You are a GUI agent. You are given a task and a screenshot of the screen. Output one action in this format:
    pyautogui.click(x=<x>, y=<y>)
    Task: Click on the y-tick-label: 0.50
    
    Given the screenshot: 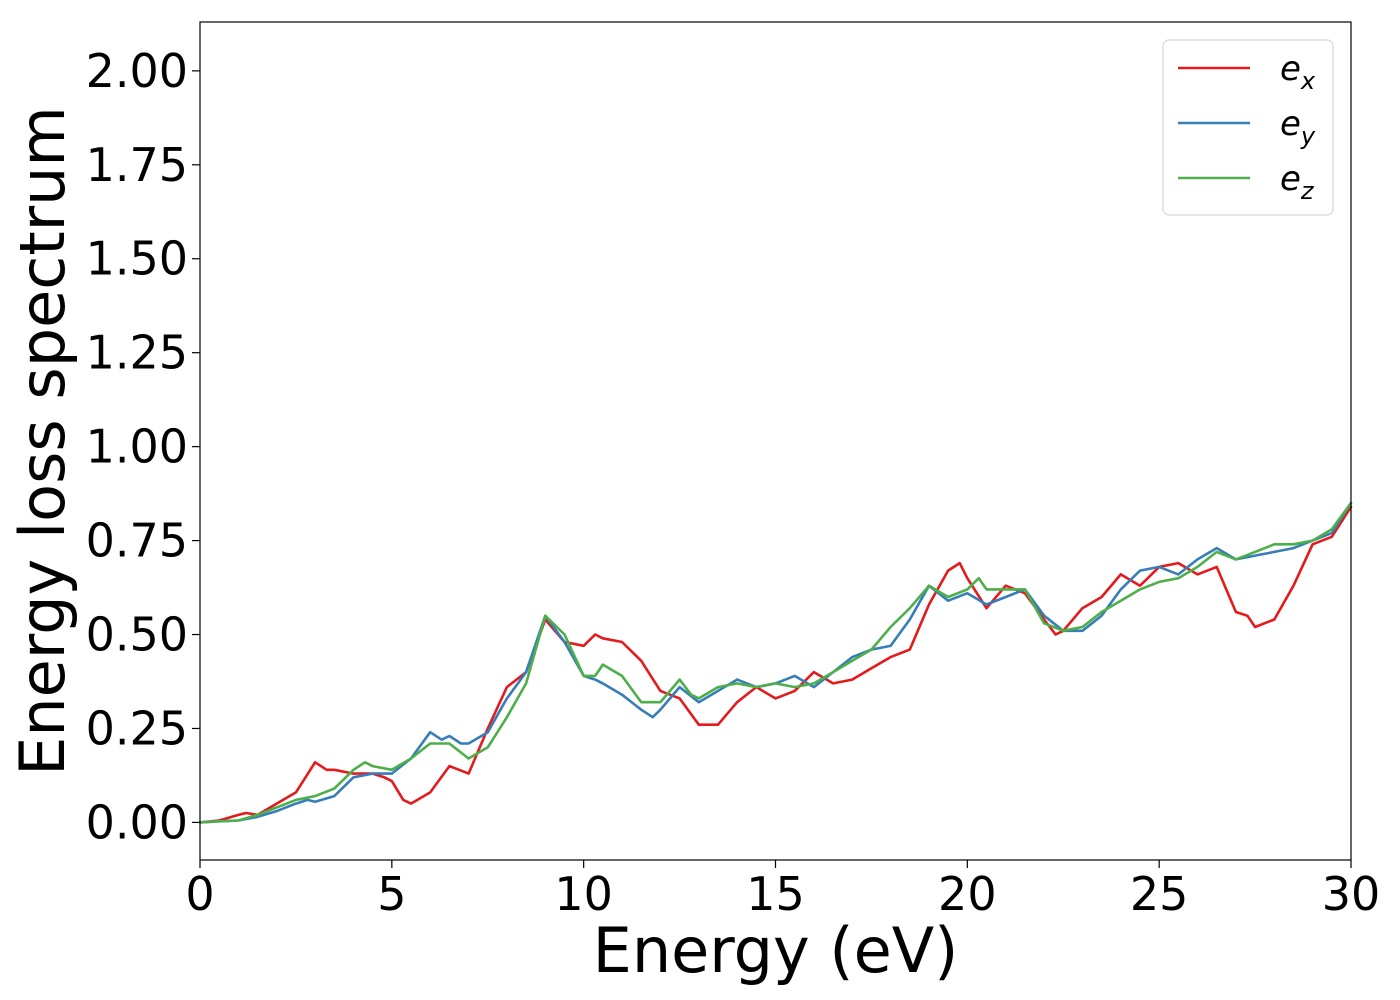 What is the action you would take?
    pyautogui.click(x=137, y=635)
    